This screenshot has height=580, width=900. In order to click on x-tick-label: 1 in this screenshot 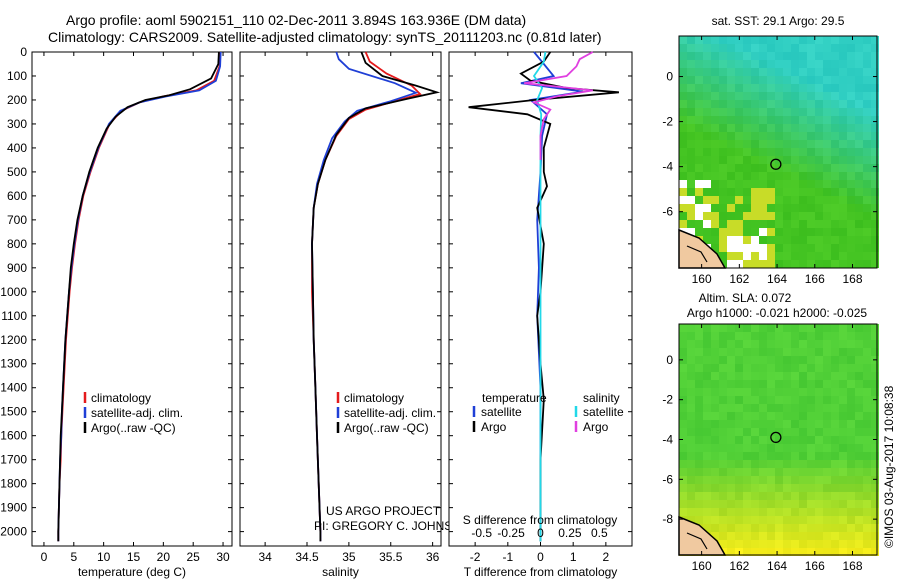, I will do `click(573, 557)`.